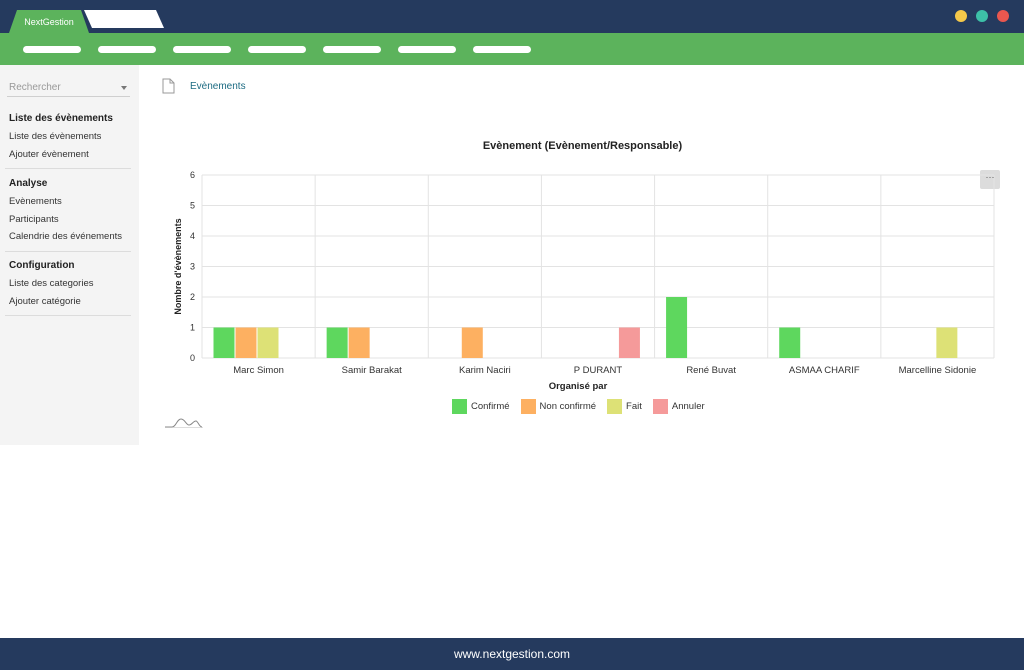 The height and width of the screenshot is (670, 1024). Describe the element at coordinates (124, 19) in the screenshot. I see `tab-blank` at that location.